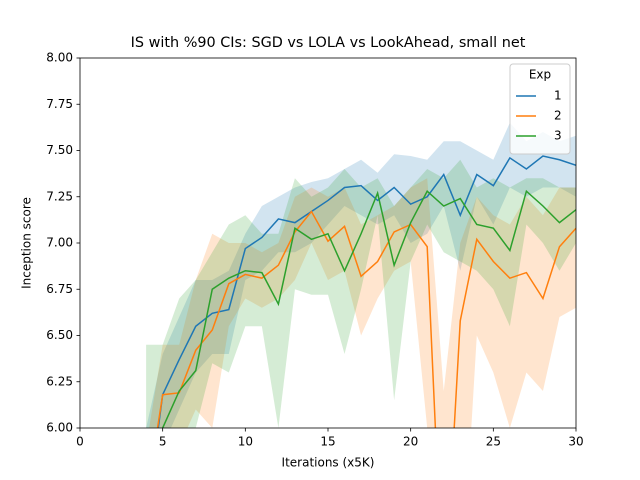 The image size is (640, 480). What do you see at coordinates (327, 442) in the screenshot?
I see `x-tick-label: 15` at bounding box center [327, 442].